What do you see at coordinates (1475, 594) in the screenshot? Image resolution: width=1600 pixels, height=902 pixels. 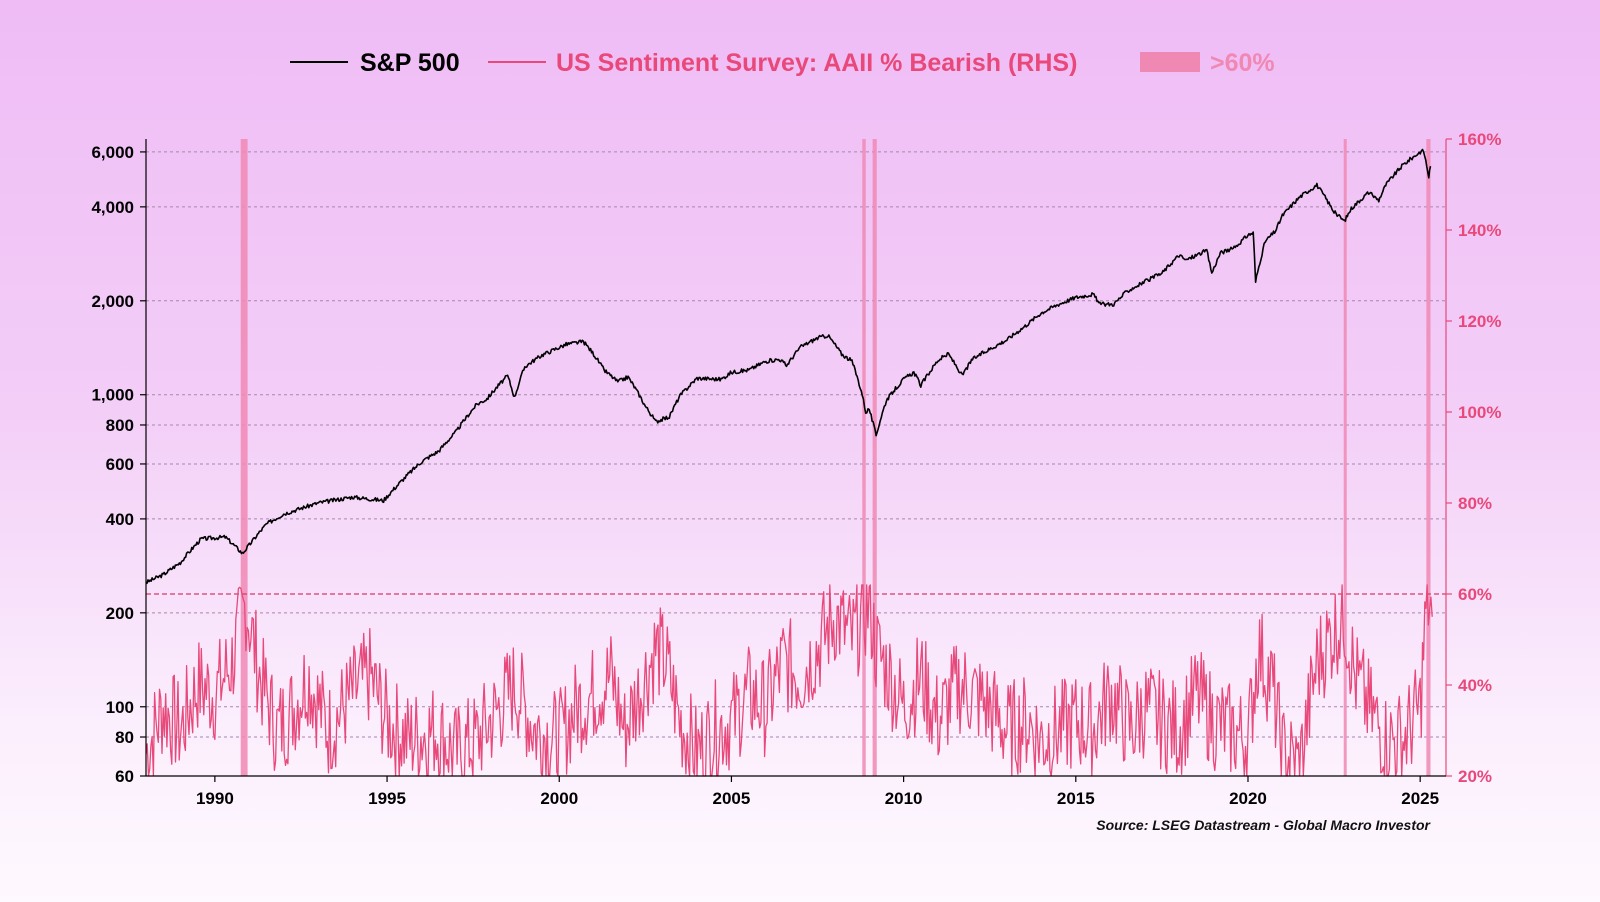 I see `right-tick-label: 60%` at bounding box center [1475, 594].